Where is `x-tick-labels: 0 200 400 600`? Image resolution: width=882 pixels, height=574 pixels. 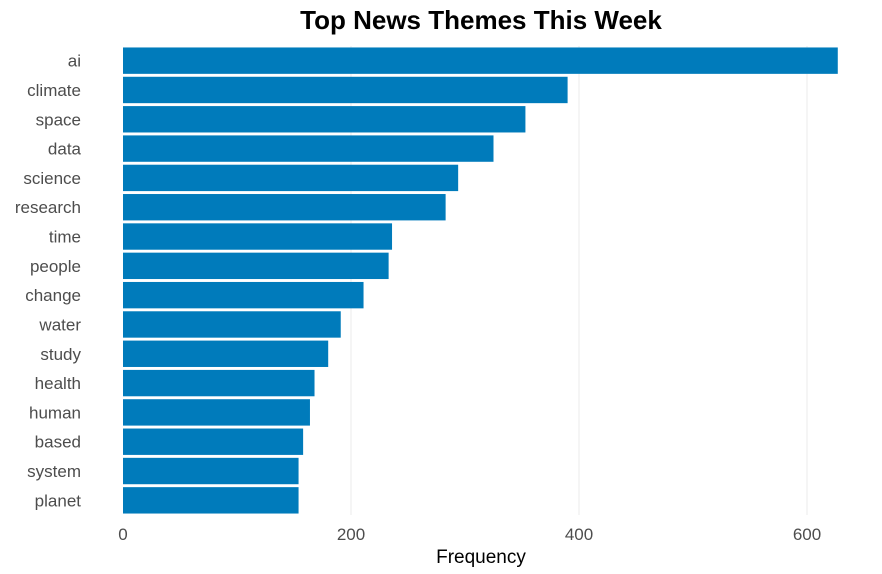
x-tick-labels: 0 200 400 600 is located at coordinates (469, 534).